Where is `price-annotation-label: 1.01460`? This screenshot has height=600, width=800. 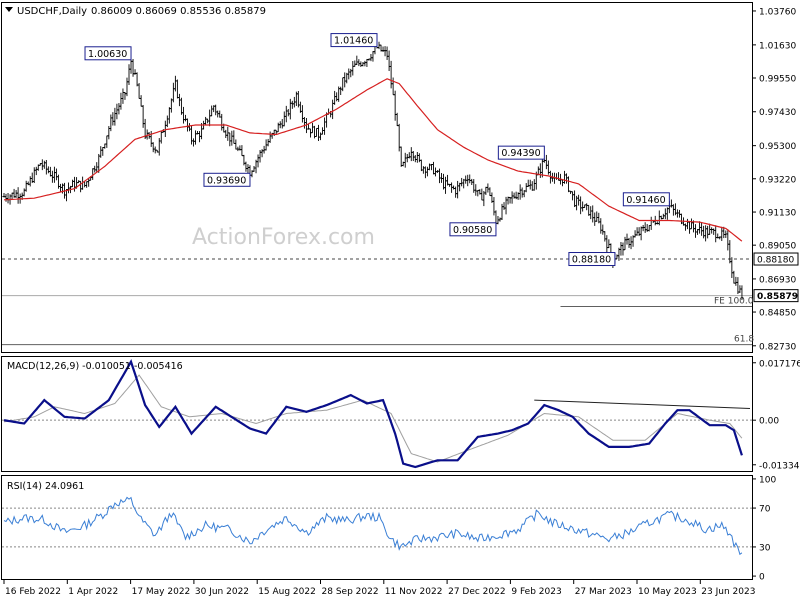 price-annotation-label: 1.01460 is located at coordinates (353, 41).